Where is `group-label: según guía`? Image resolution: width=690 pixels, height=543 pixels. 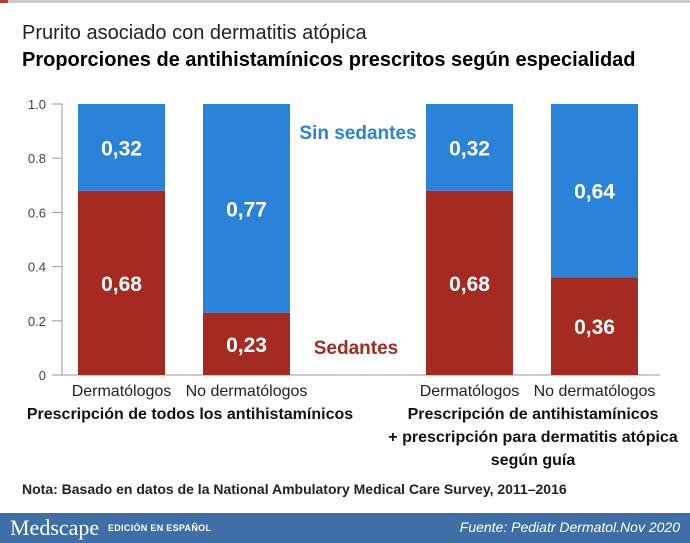 group-label: según guía is located at coordinates (533, 460).